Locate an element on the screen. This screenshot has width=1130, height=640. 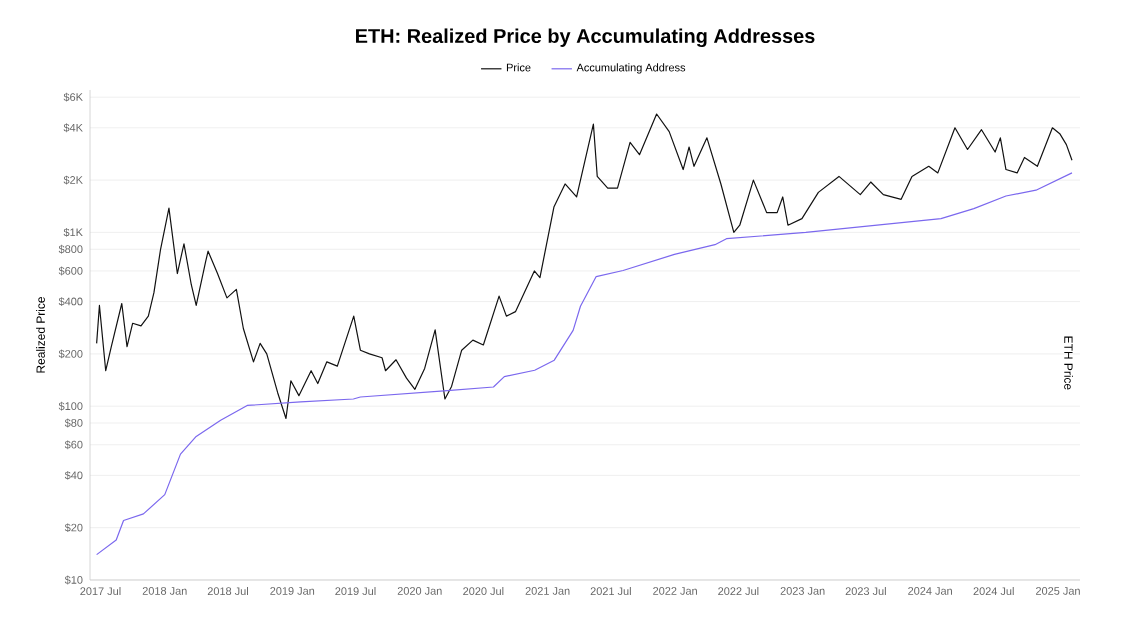
chart-title: ETH: Realized Price by Accumulating Addresses is located at coordinates (585, 38).